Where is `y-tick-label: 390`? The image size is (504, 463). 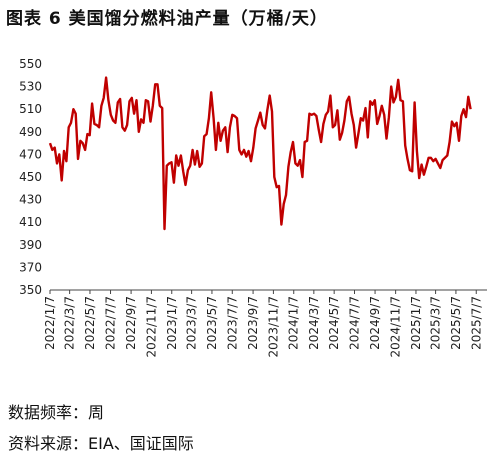
y-tick-label: 390 is located at coordinates (30, 245).